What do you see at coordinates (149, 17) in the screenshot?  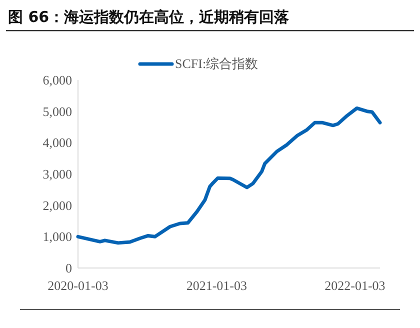 I see `chart-title: 图 66：海运指数仍在高位，近期稍有回落` at bounding box center [149, 17].